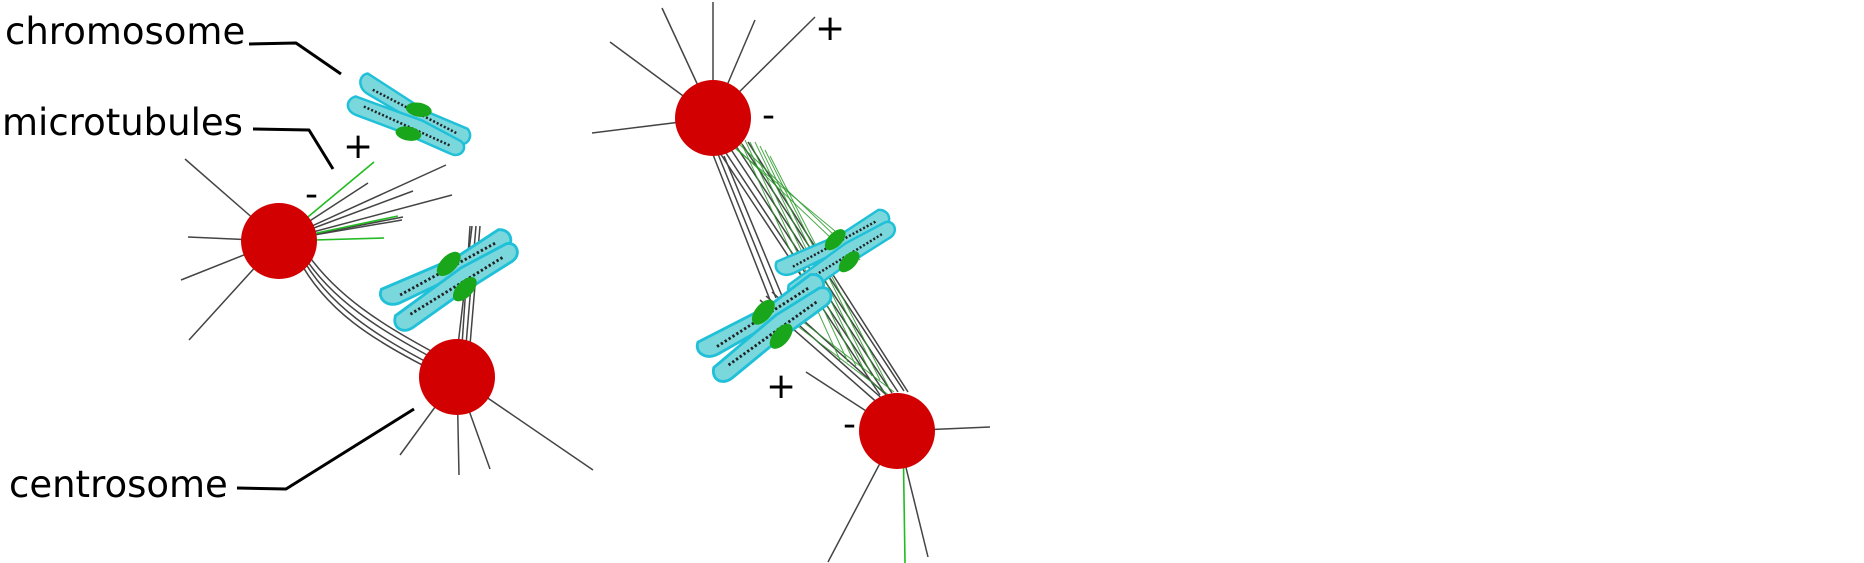  What do you see at coordinates (849, 424) in the screenshot?
I see `minus-sign-lower-right: -` at bounding box center [849, 424].